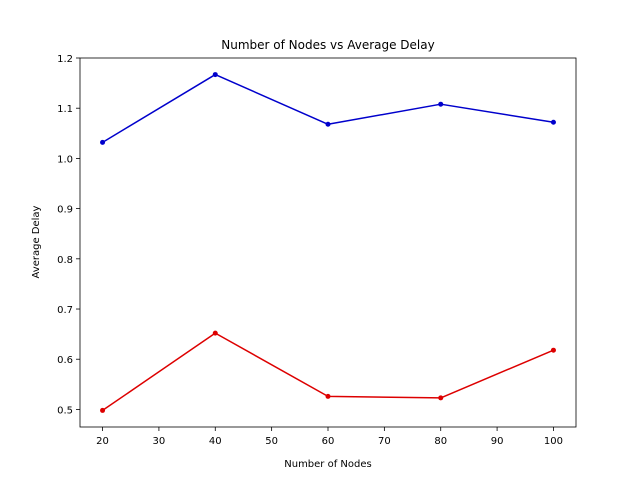  I want to click on x-tick-label: 70, so click(384, 441).